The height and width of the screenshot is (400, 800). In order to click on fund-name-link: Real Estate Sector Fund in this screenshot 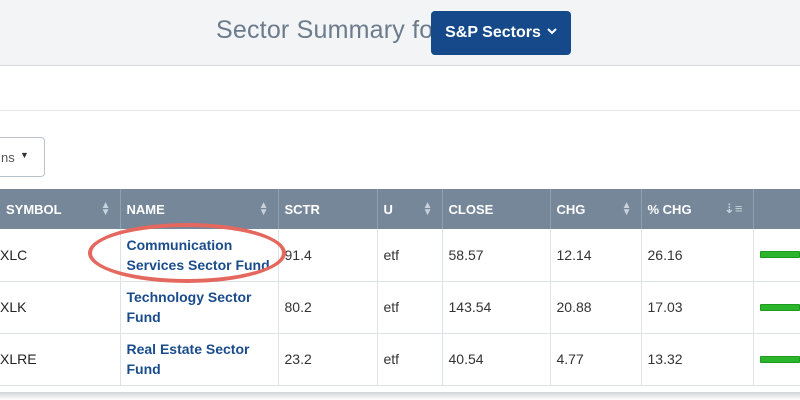, I will do `click(188, 359)`.